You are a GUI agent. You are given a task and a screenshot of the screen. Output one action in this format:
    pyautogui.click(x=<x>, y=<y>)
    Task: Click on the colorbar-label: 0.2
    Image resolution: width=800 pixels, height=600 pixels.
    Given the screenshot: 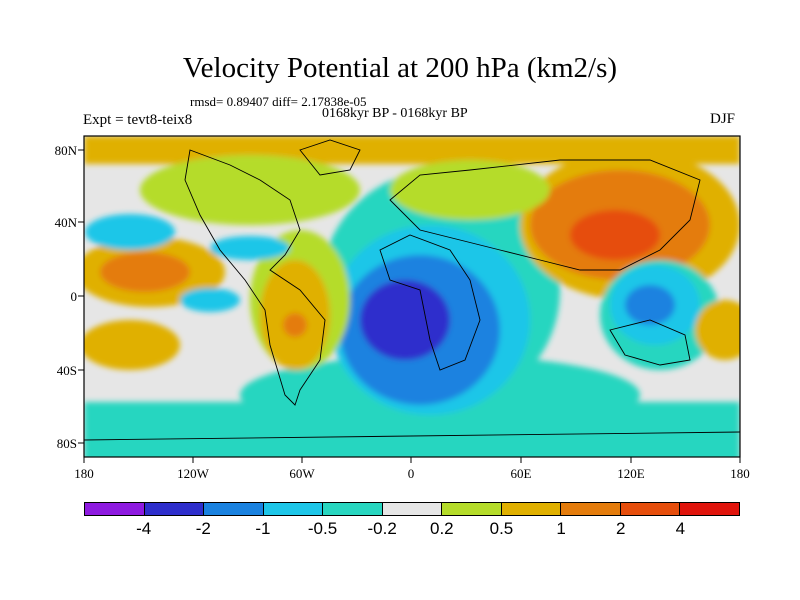 What is the action you would take?
    pyautogui.click(x=441, y=528)
    